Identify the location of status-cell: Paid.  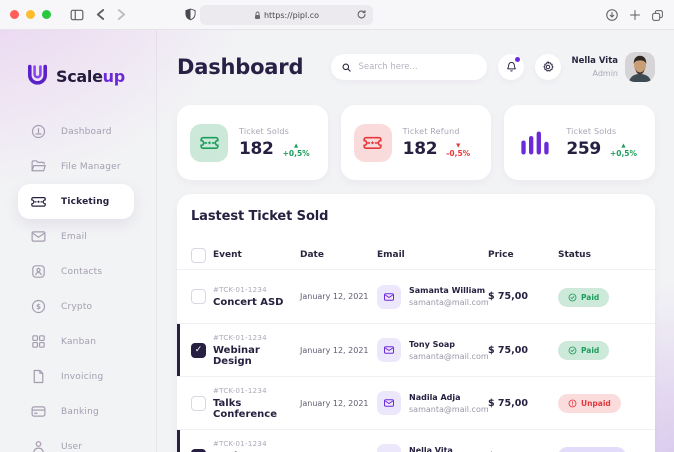
(606, 297).